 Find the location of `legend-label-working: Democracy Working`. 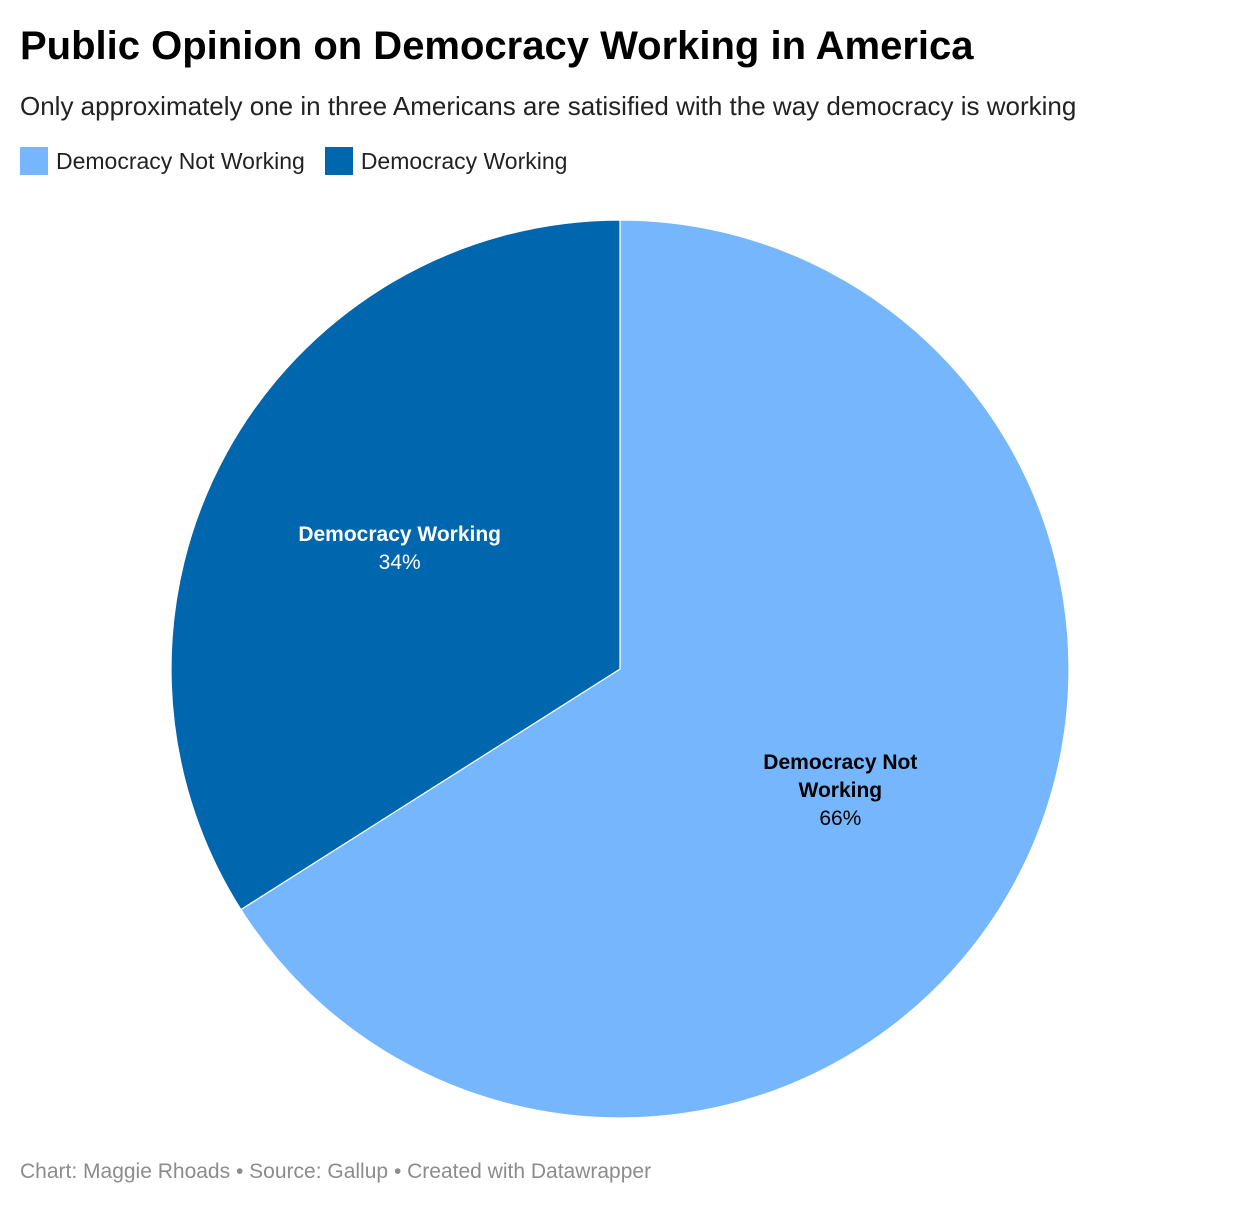

legend-label-working: Democracy Working is located at coordinates (464, 161).